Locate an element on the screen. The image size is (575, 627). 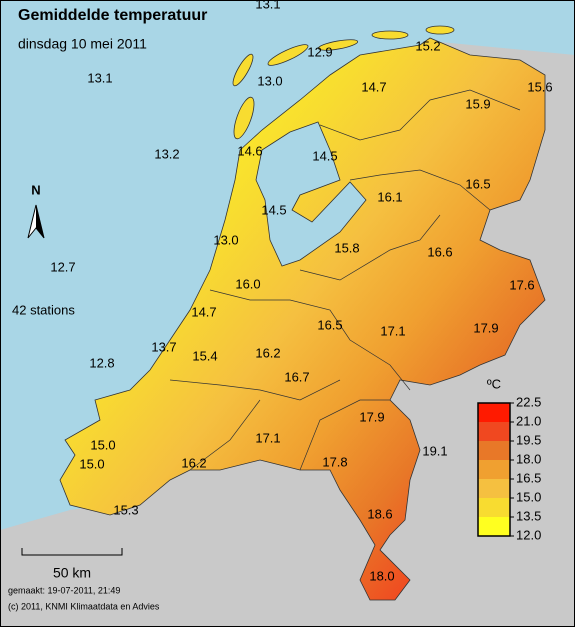
footer-copyright: (c) 2011, KNMI Klimaatdata en Advies is located at coordinates (84, 606).